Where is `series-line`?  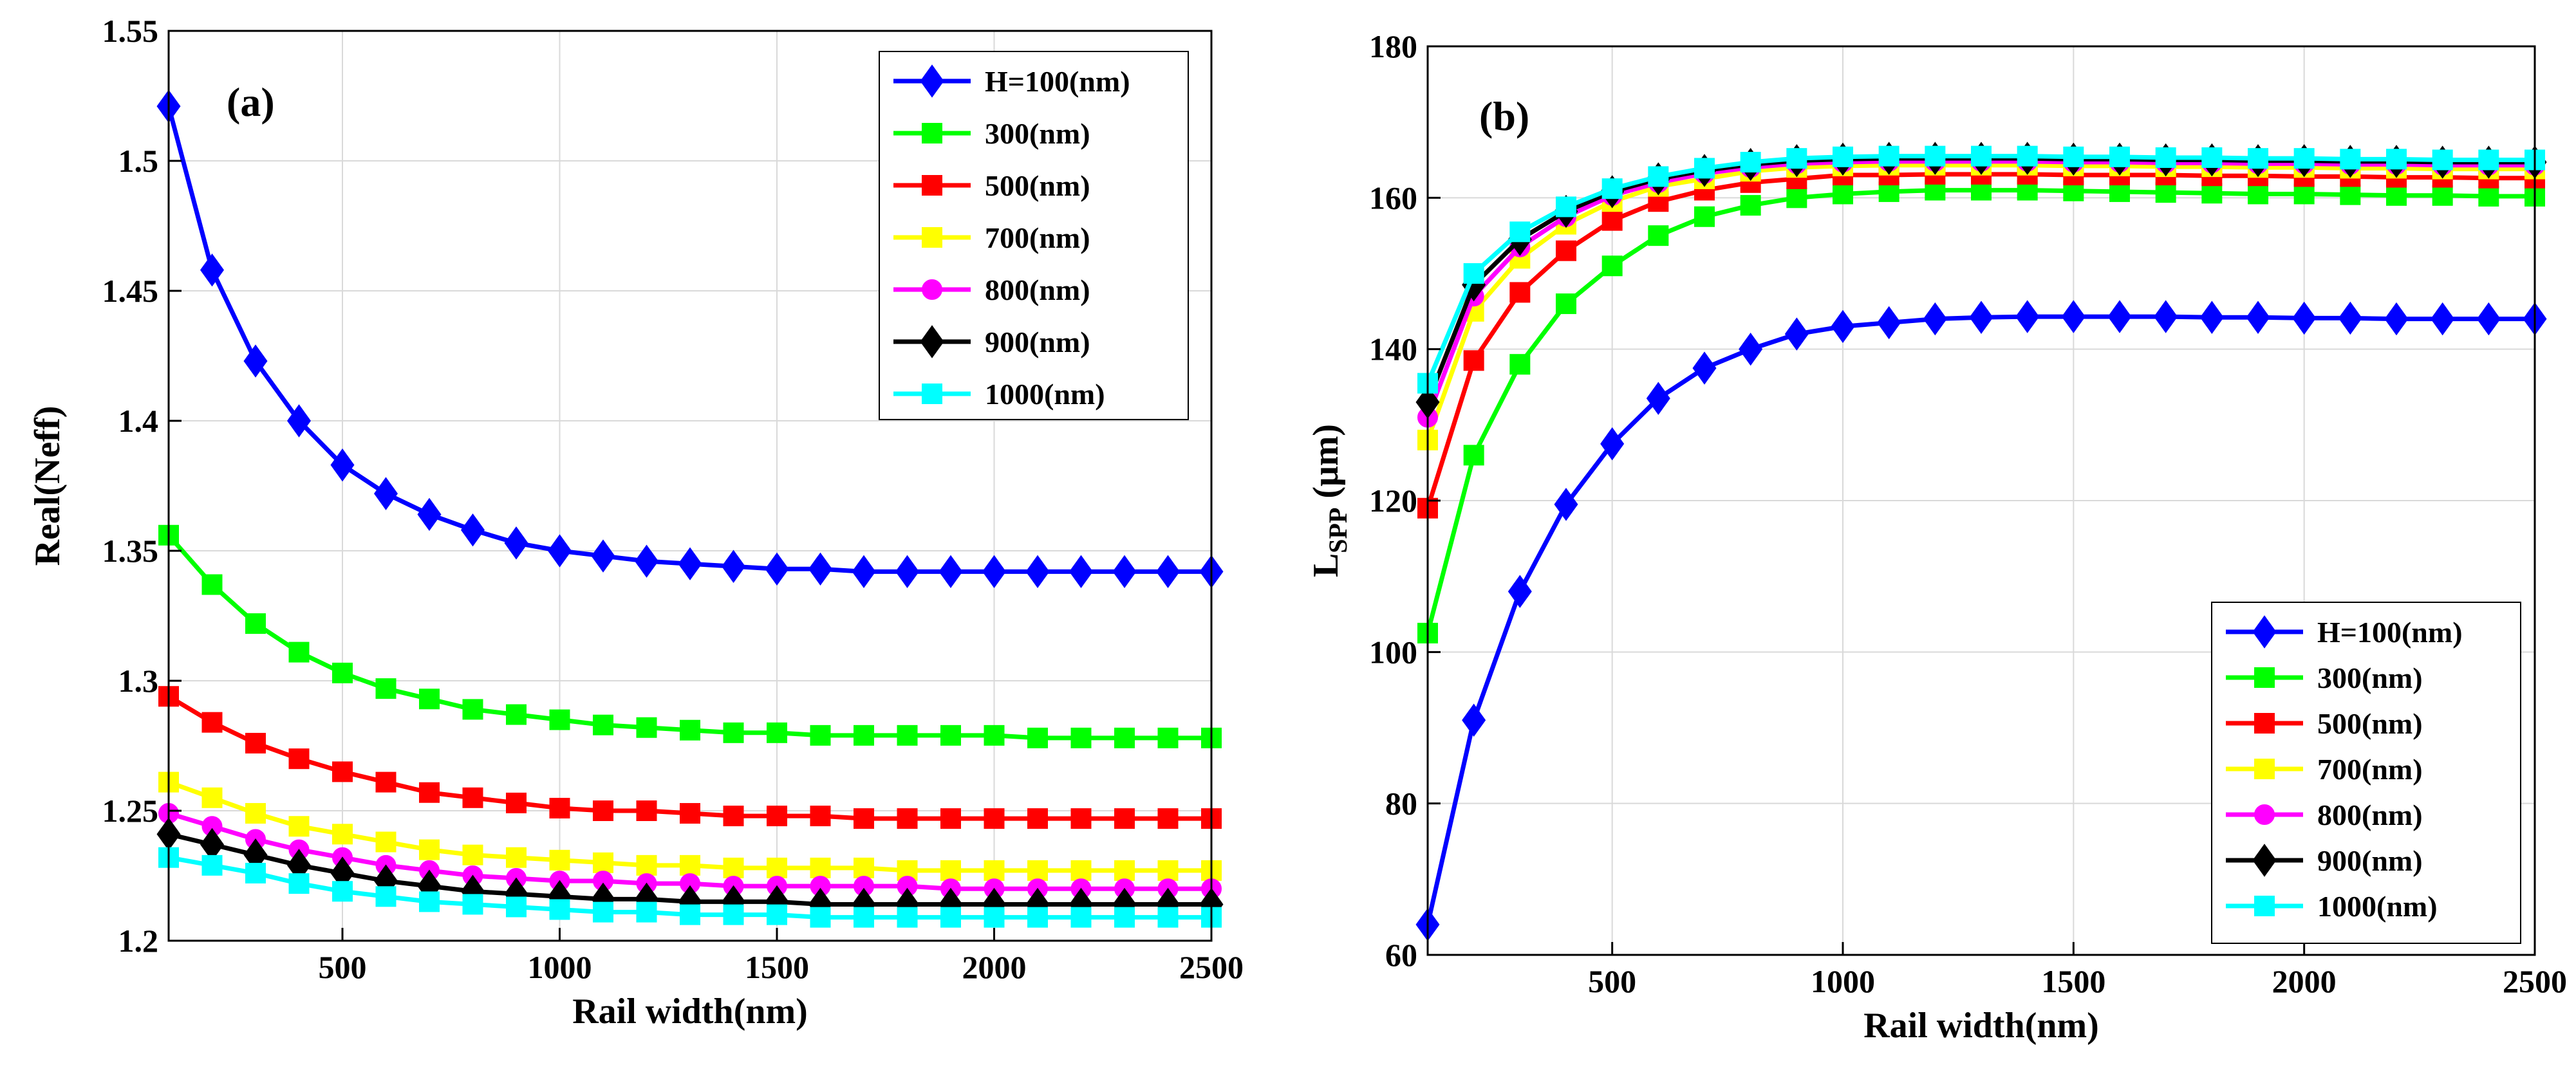 series-line is located at coordinates (689, 757).